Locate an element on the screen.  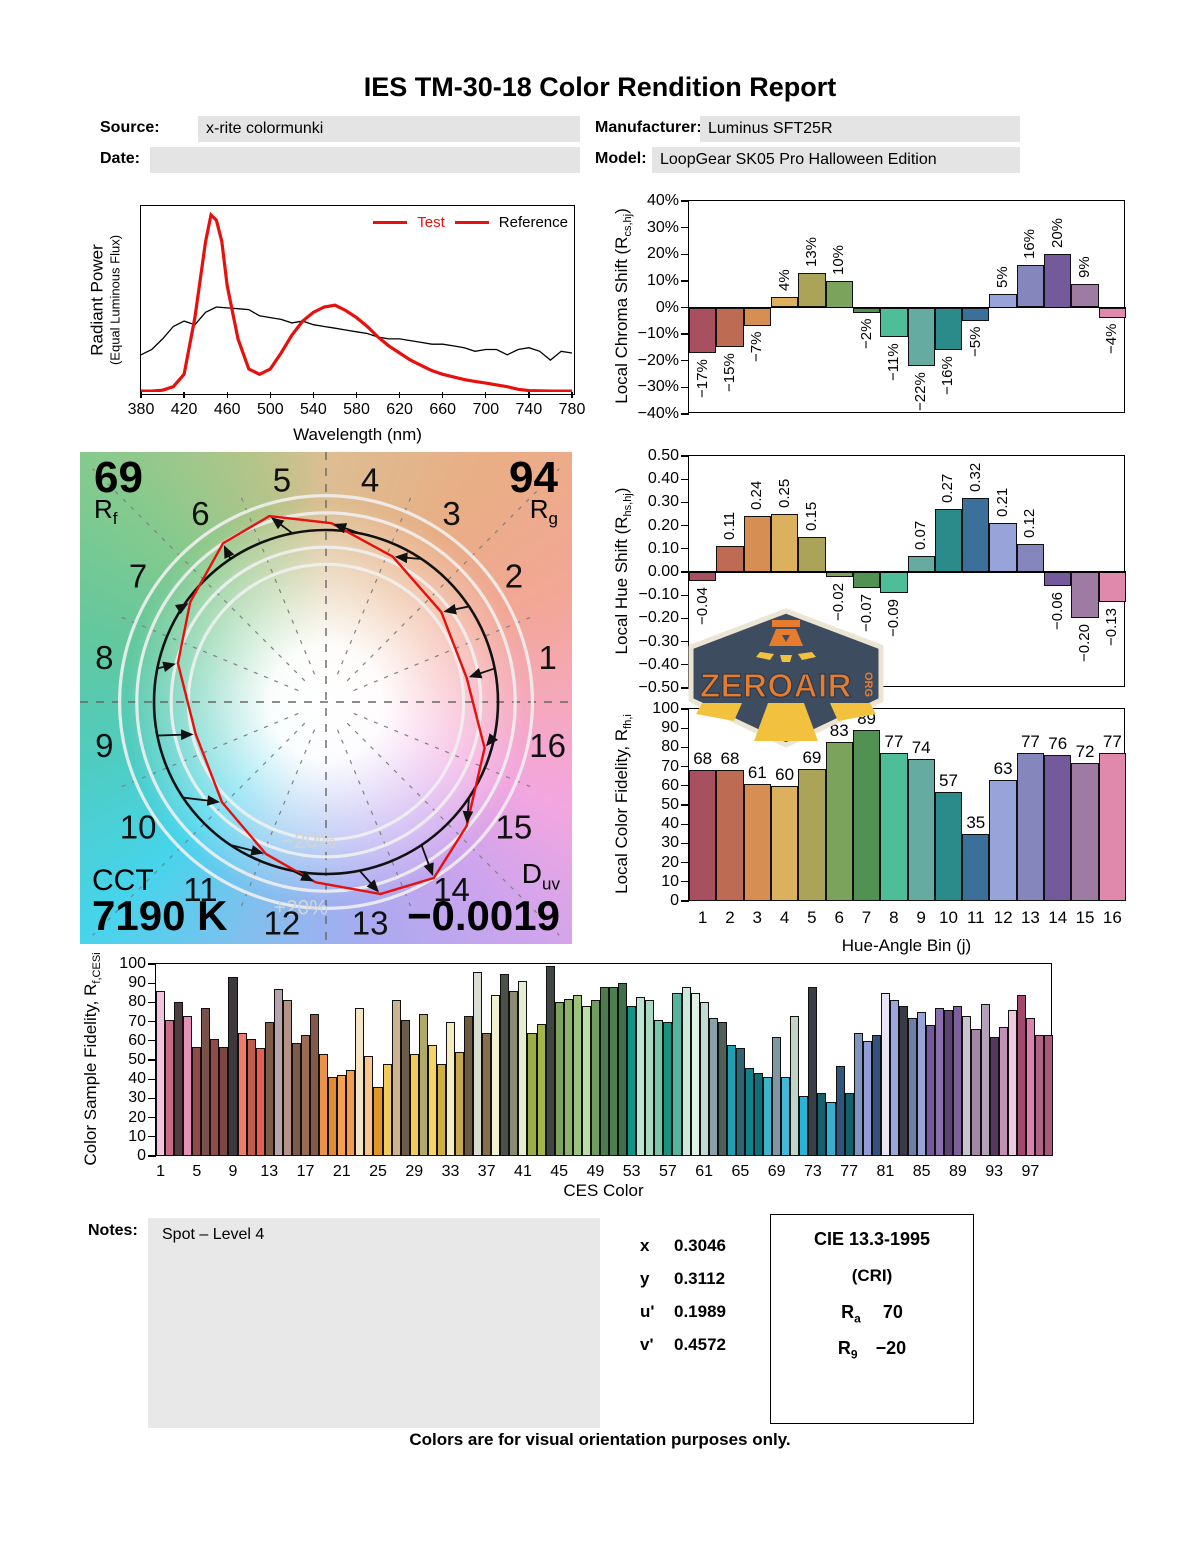
bar-value-label: 76 is located at coordinates (1058, 744).